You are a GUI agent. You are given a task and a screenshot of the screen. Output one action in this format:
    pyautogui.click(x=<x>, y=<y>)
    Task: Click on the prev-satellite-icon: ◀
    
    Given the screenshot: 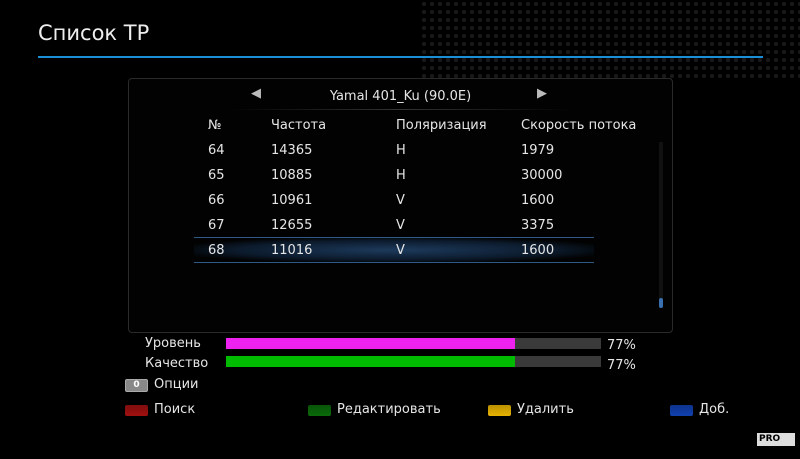 What is the action you would take?
    pyautogui.click(x=256, y=93)
    